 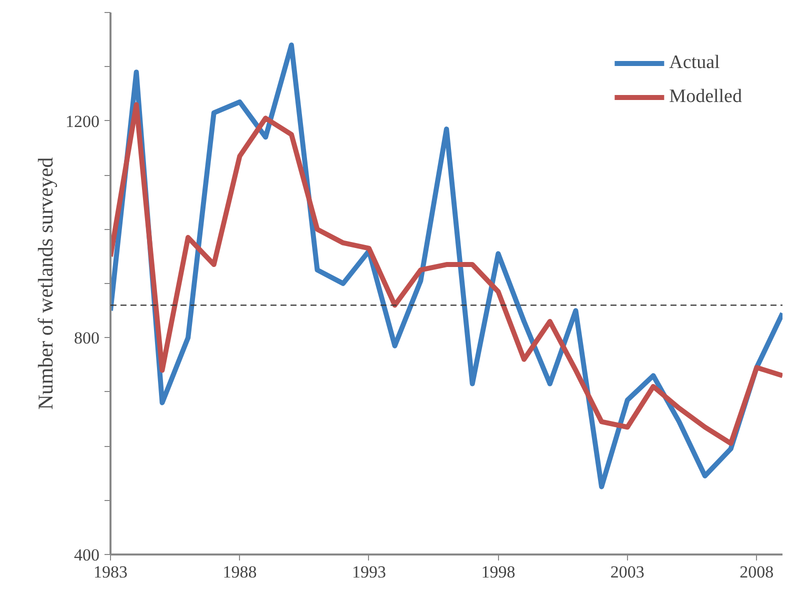 I want to click on x-tick-label: 1993, so click(x=369, y=572).